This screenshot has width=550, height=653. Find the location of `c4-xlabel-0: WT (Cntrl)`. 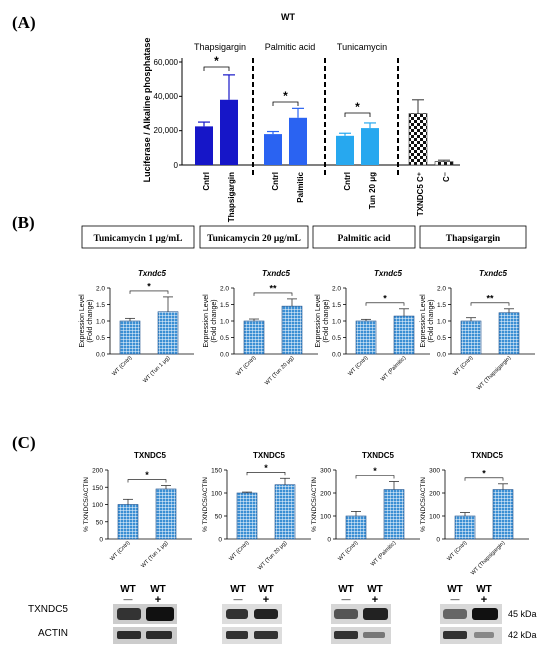

c4-xlabel-0: WT (Cntrl) is located at coordinates (457, 551).